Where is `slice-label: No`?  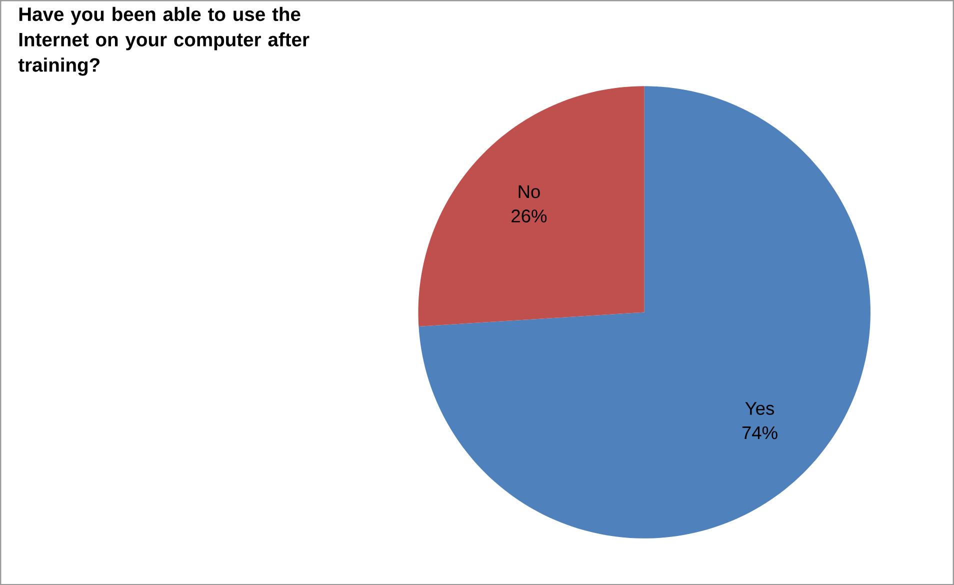
slice-label: No is located at coordinates (529, 191).